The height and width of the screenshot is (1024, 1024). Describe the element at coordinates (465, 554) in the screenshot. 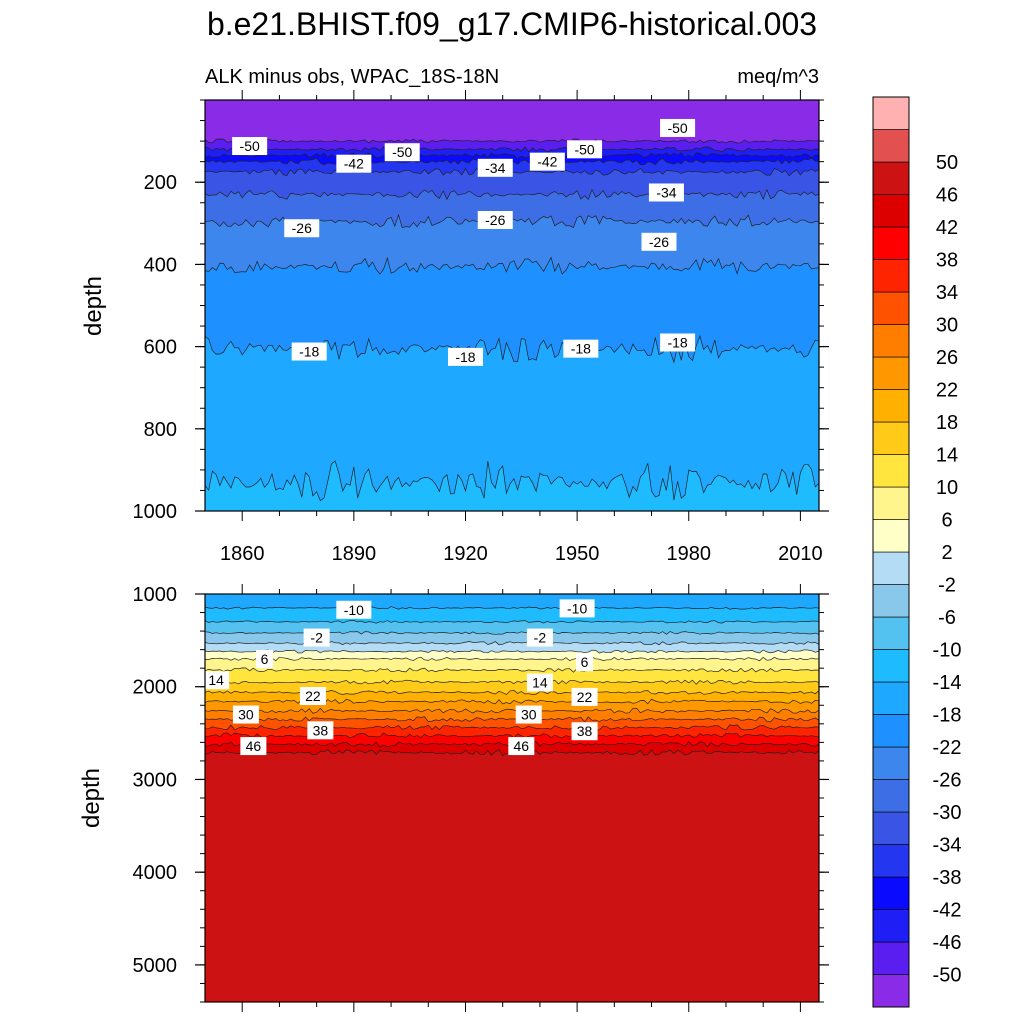

I see `x-tick-label: 1920` at that location.